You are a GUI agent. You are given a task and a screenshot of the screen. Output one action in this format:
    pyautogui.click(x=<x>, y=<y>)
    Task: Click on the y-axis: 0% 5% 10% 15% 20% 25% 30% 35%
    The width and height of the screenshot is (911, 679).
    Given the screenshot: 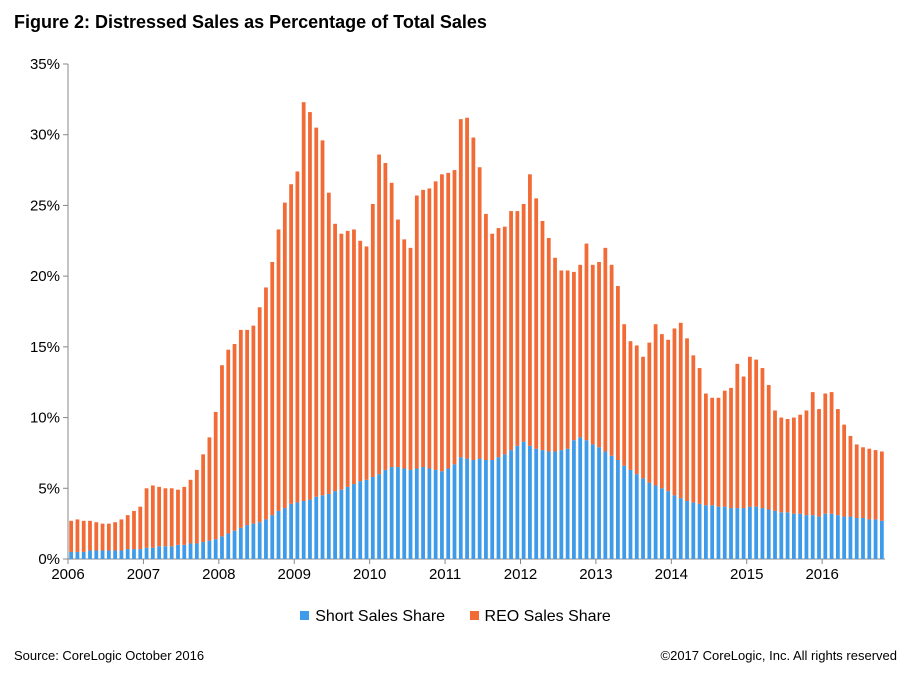 What is the action you would take?
    pyautogui.click(x=49, y=312)
    